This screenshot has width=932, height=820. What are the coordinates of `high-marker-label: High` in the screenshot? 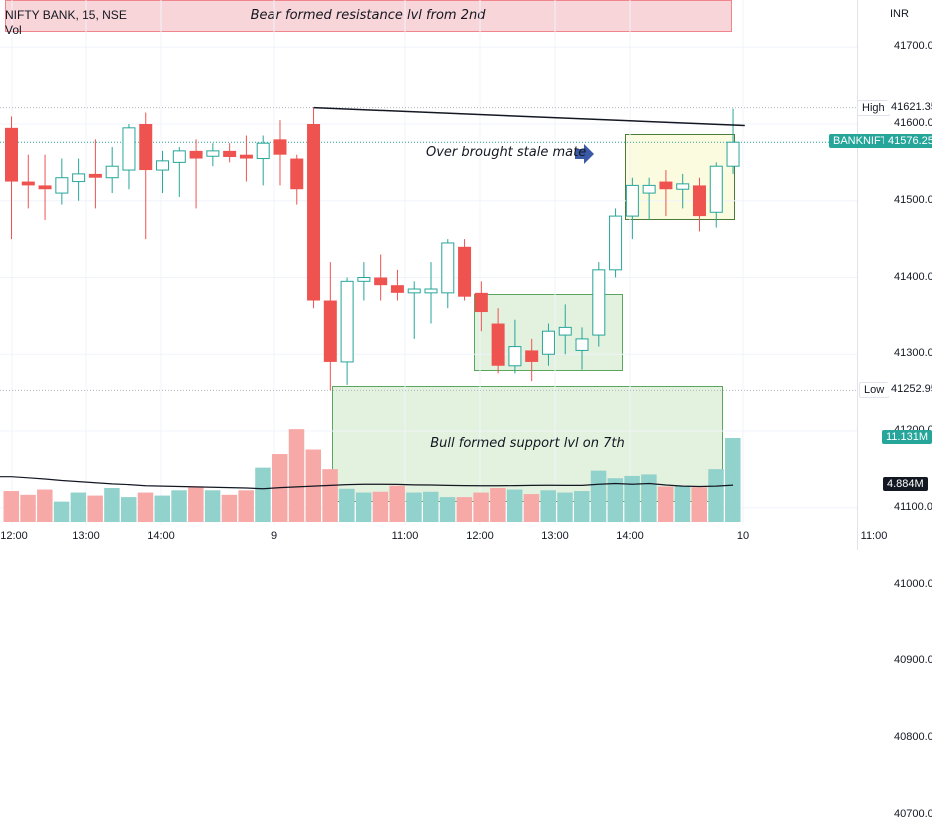 It's located at (873, 107).